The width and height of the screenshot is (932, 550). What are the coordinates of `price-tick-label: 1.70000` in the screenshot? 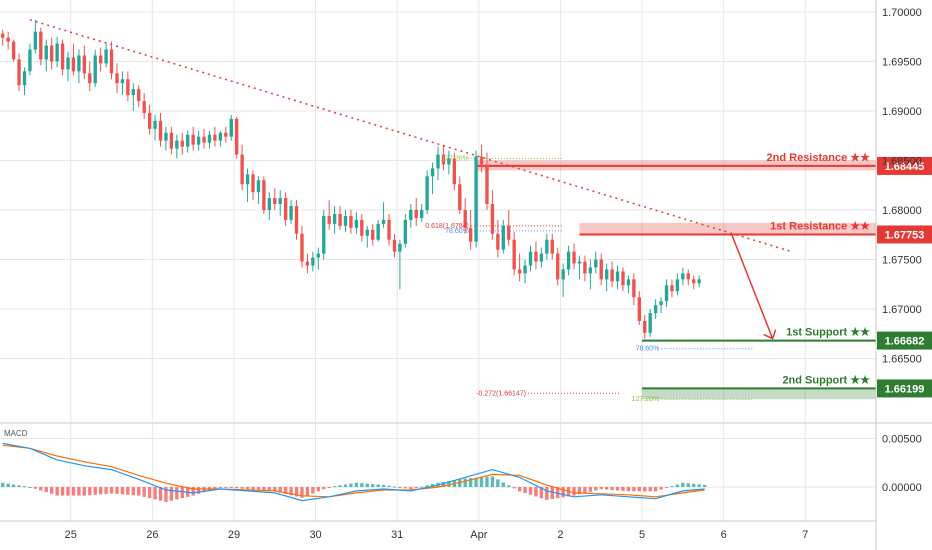 It's located at (902, 13).